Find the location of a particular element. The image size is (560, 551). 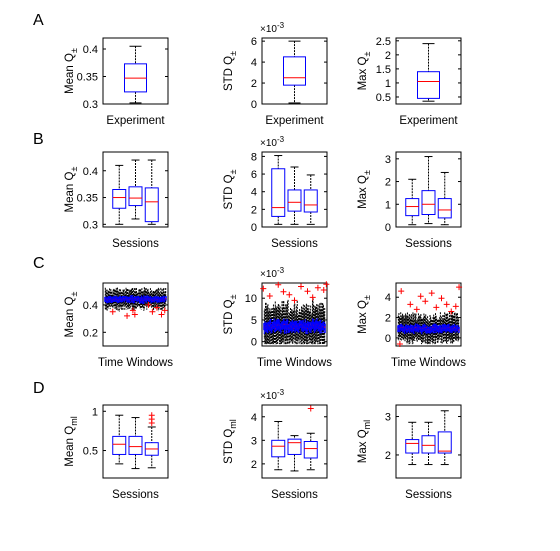

subplot-c-2: 0 5 10 ×10⁻³ STD Q± Time Windows is located at coordinates (277, 317).